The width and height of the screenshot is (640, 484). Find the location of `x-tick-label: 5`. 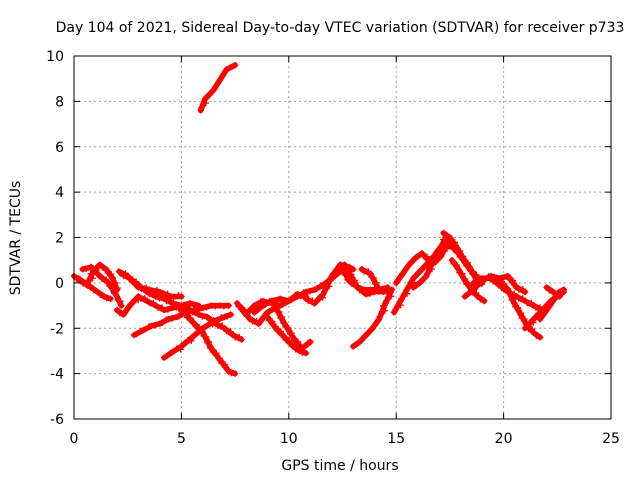

x-tick-label: 5 is located at coordinates (181, 439).